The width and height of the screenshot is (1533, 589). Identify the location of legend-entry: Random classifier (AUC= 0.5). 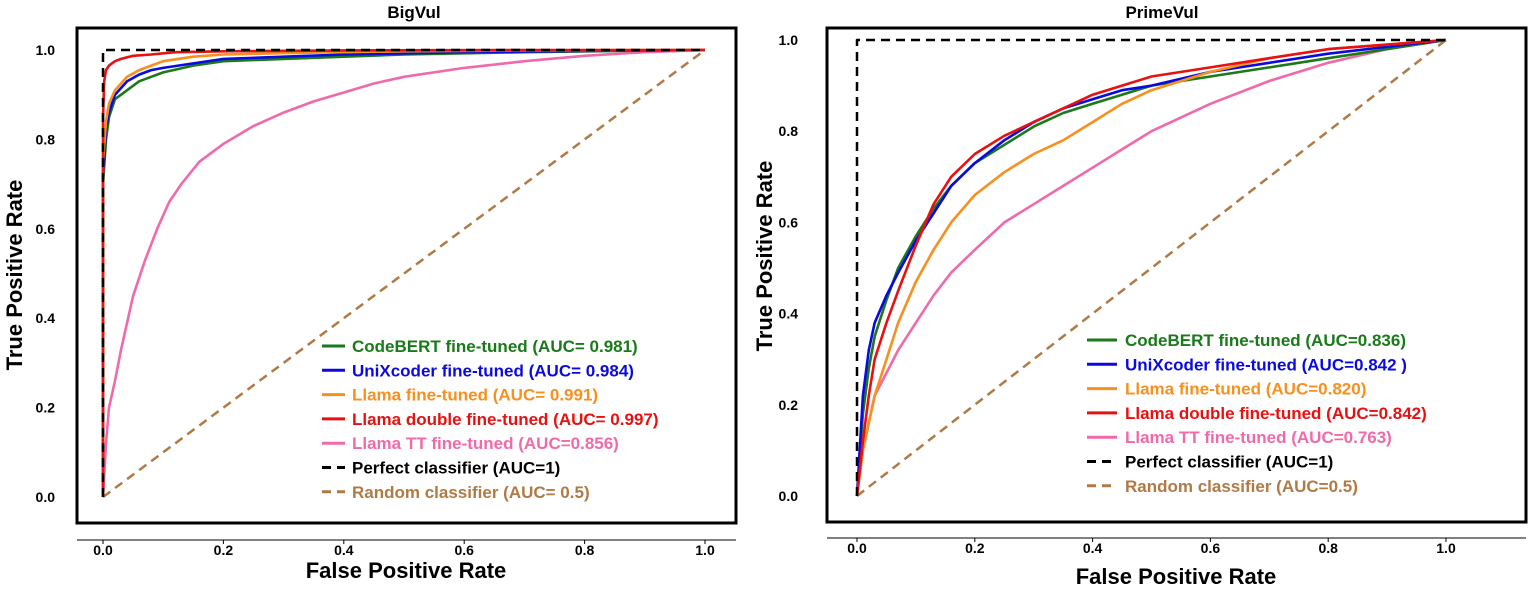
(471, 492).